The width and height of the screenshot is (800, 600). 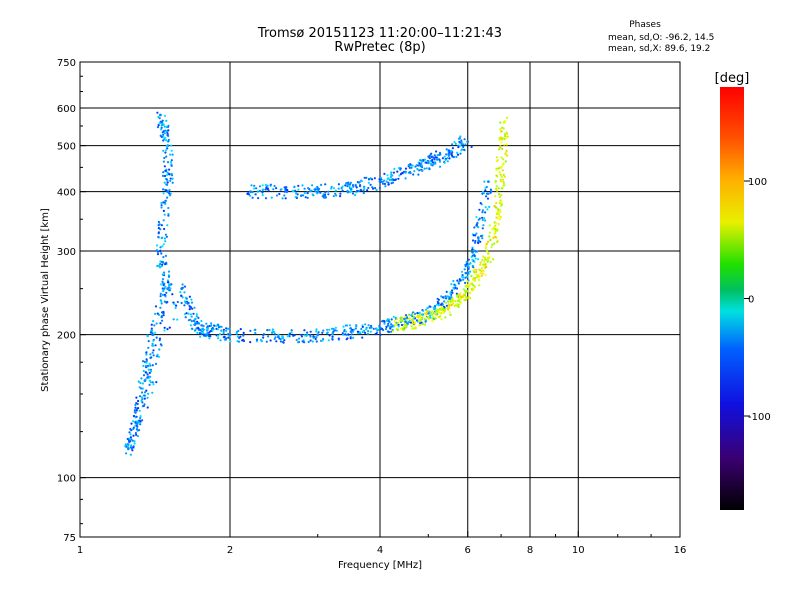 I want to click on y-tick-label: 75, so click(x=69, y=538).